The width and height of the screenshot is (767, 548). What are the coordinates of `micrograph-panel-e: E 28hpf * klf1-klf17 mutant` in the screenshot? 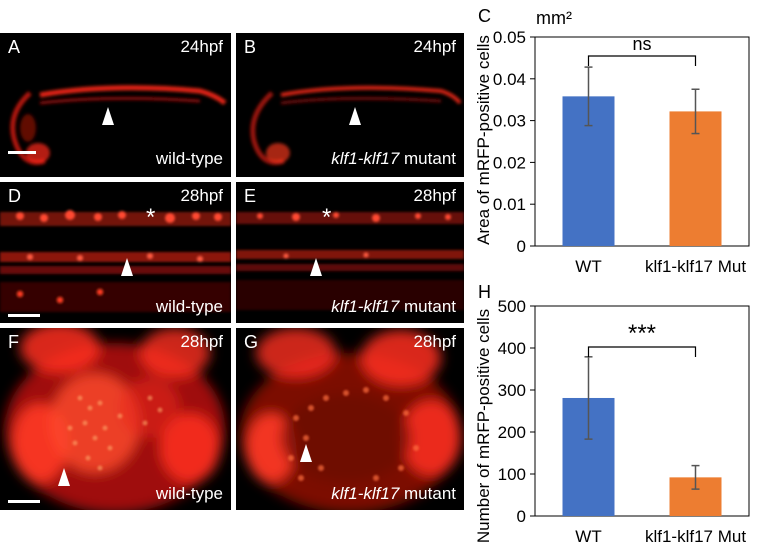 It's located at (350, 252).